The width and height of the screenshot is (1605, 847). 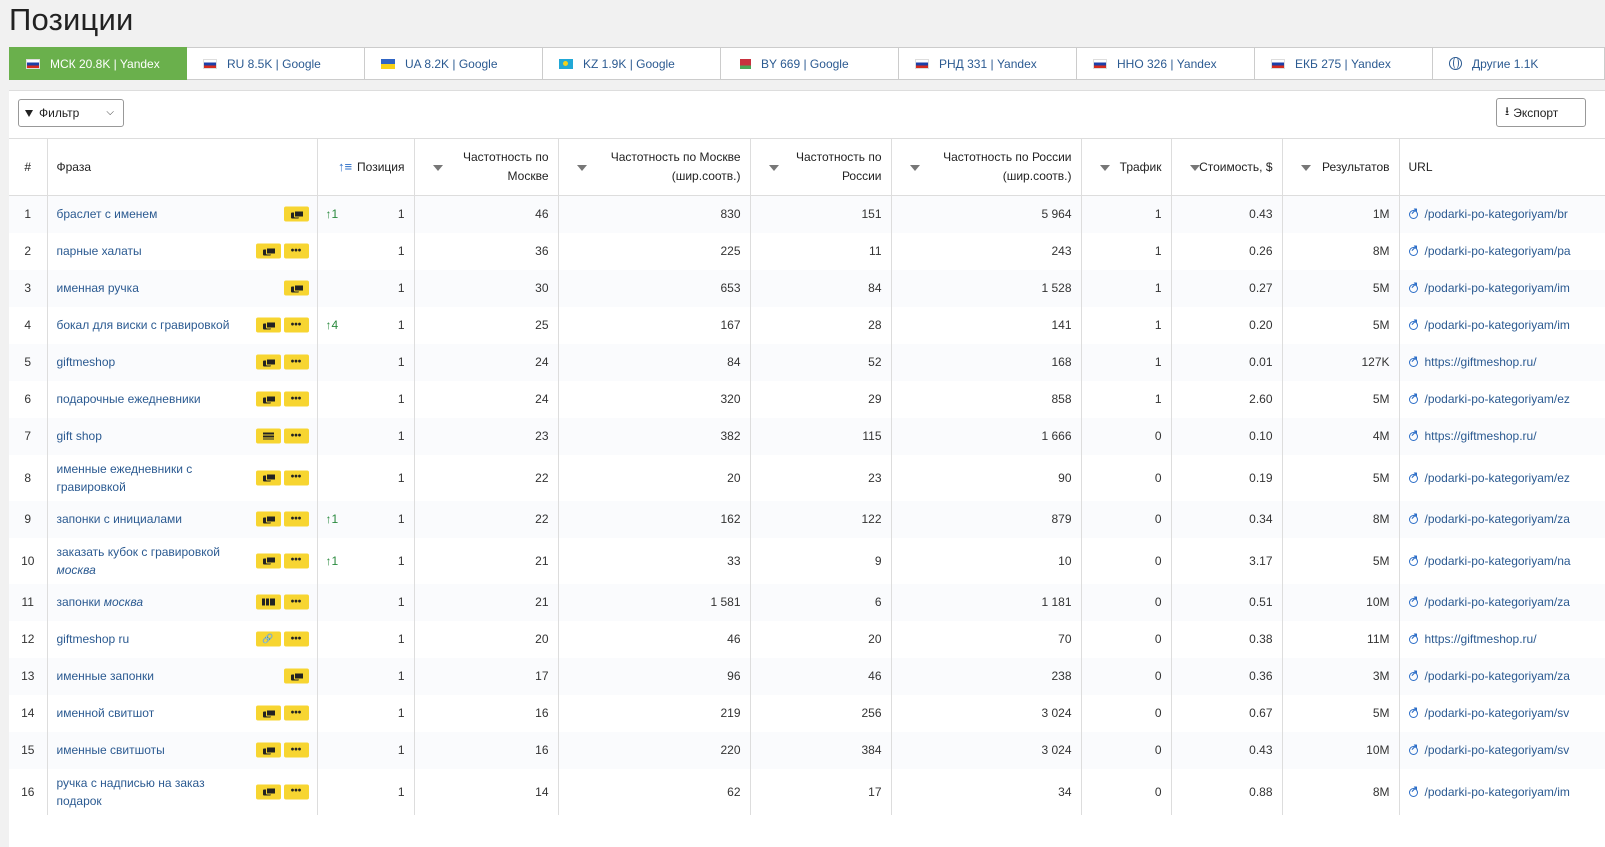 I want to click on cell-results: 8M, so click(x=1340, y=519).